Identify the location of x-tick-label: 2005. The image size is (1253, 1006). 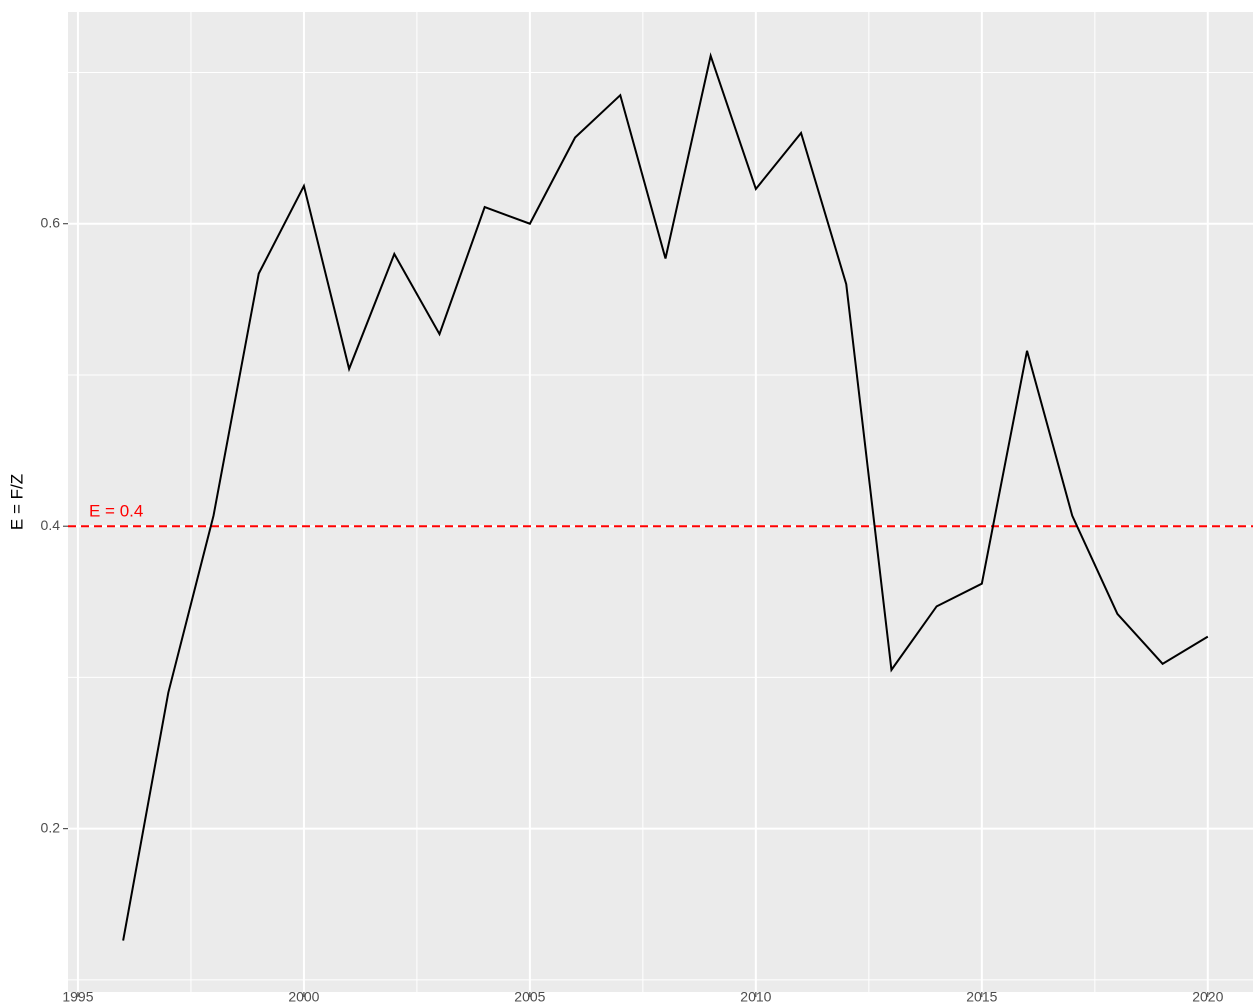
(529, 997).